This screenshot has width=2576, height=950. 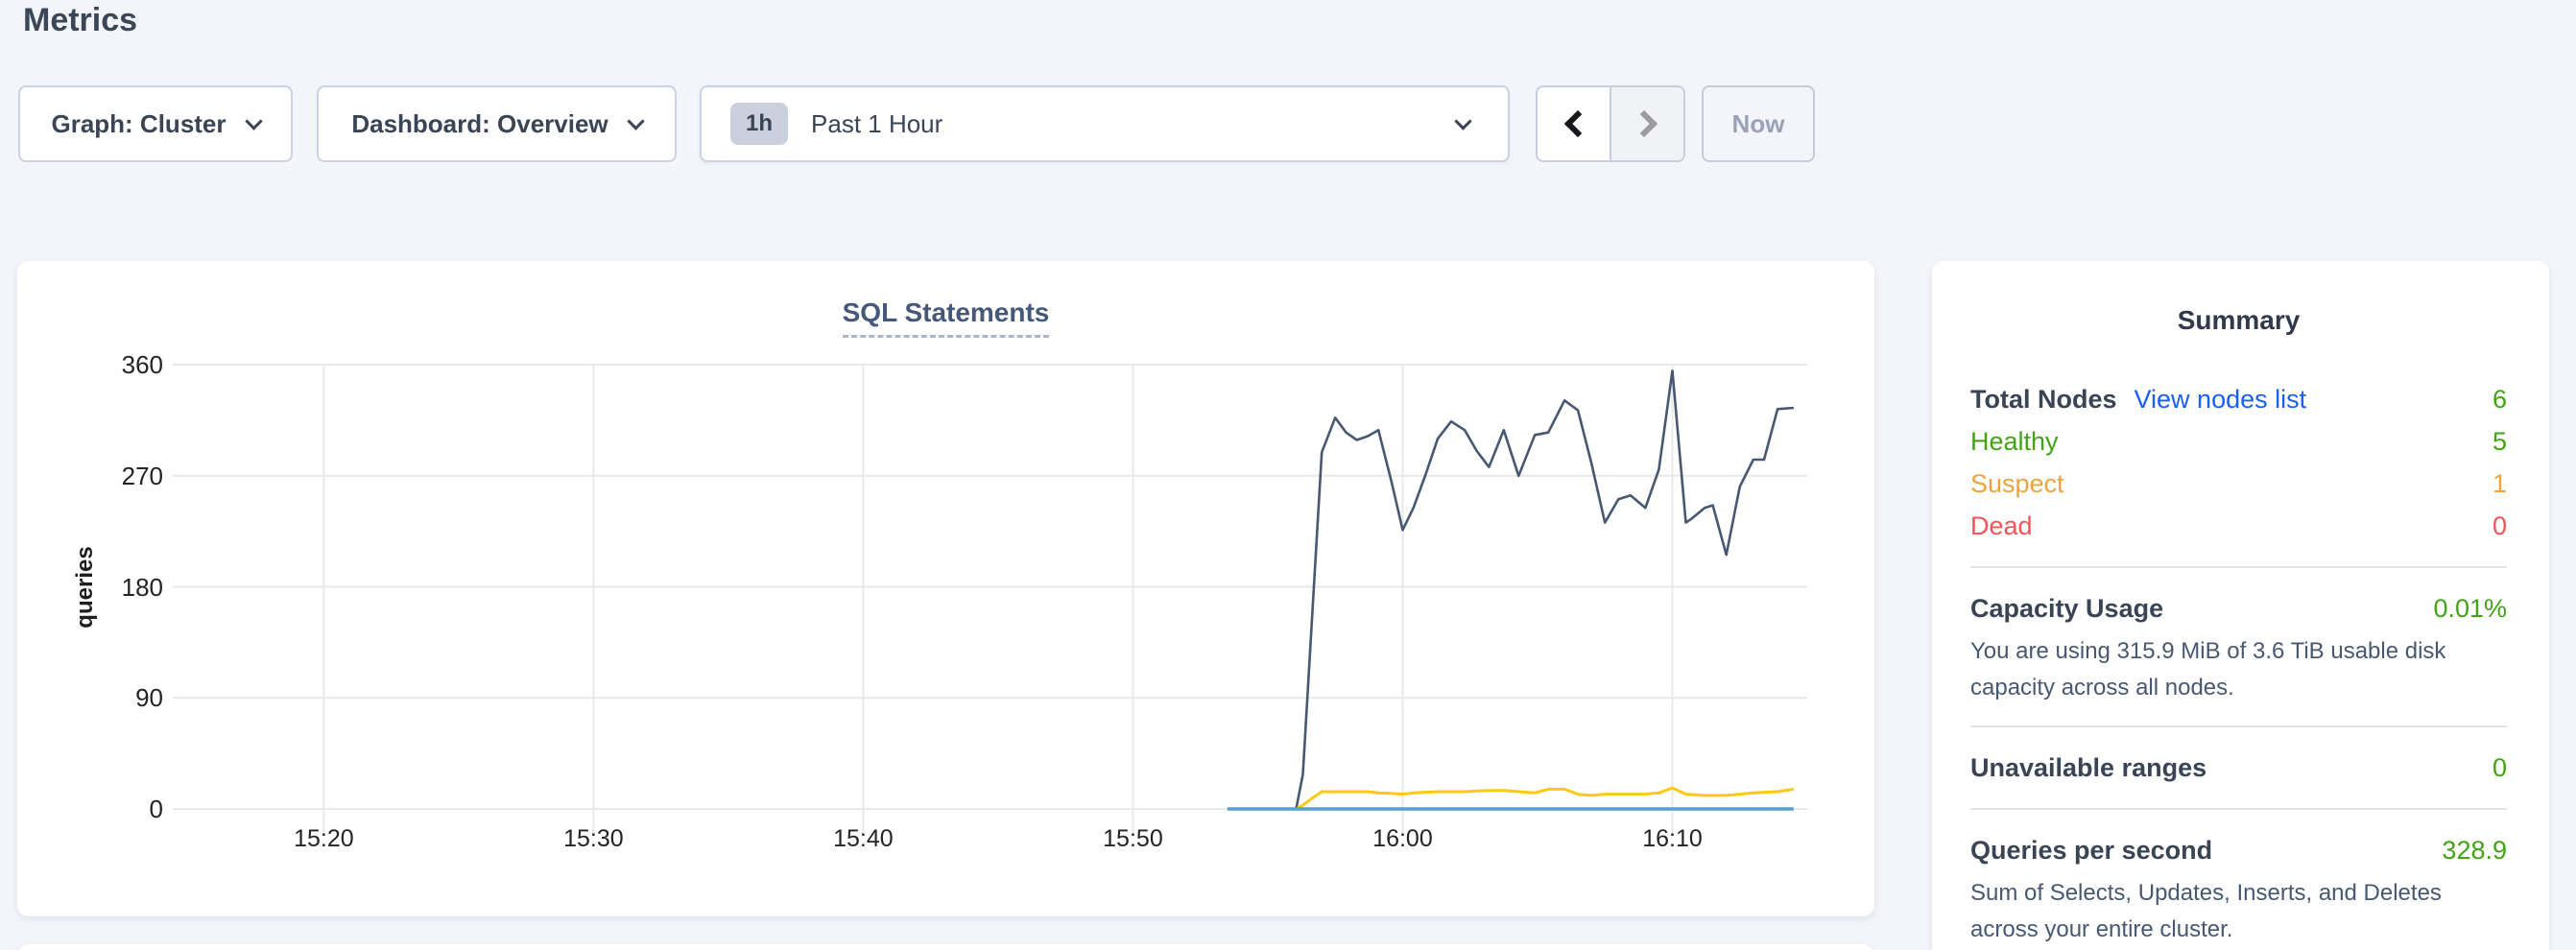 What do you see at coordinates (2238, 484) in the screenshot?
I see `suspect-nodes-row: Suspect 1` at bounding box center [2238, 484].